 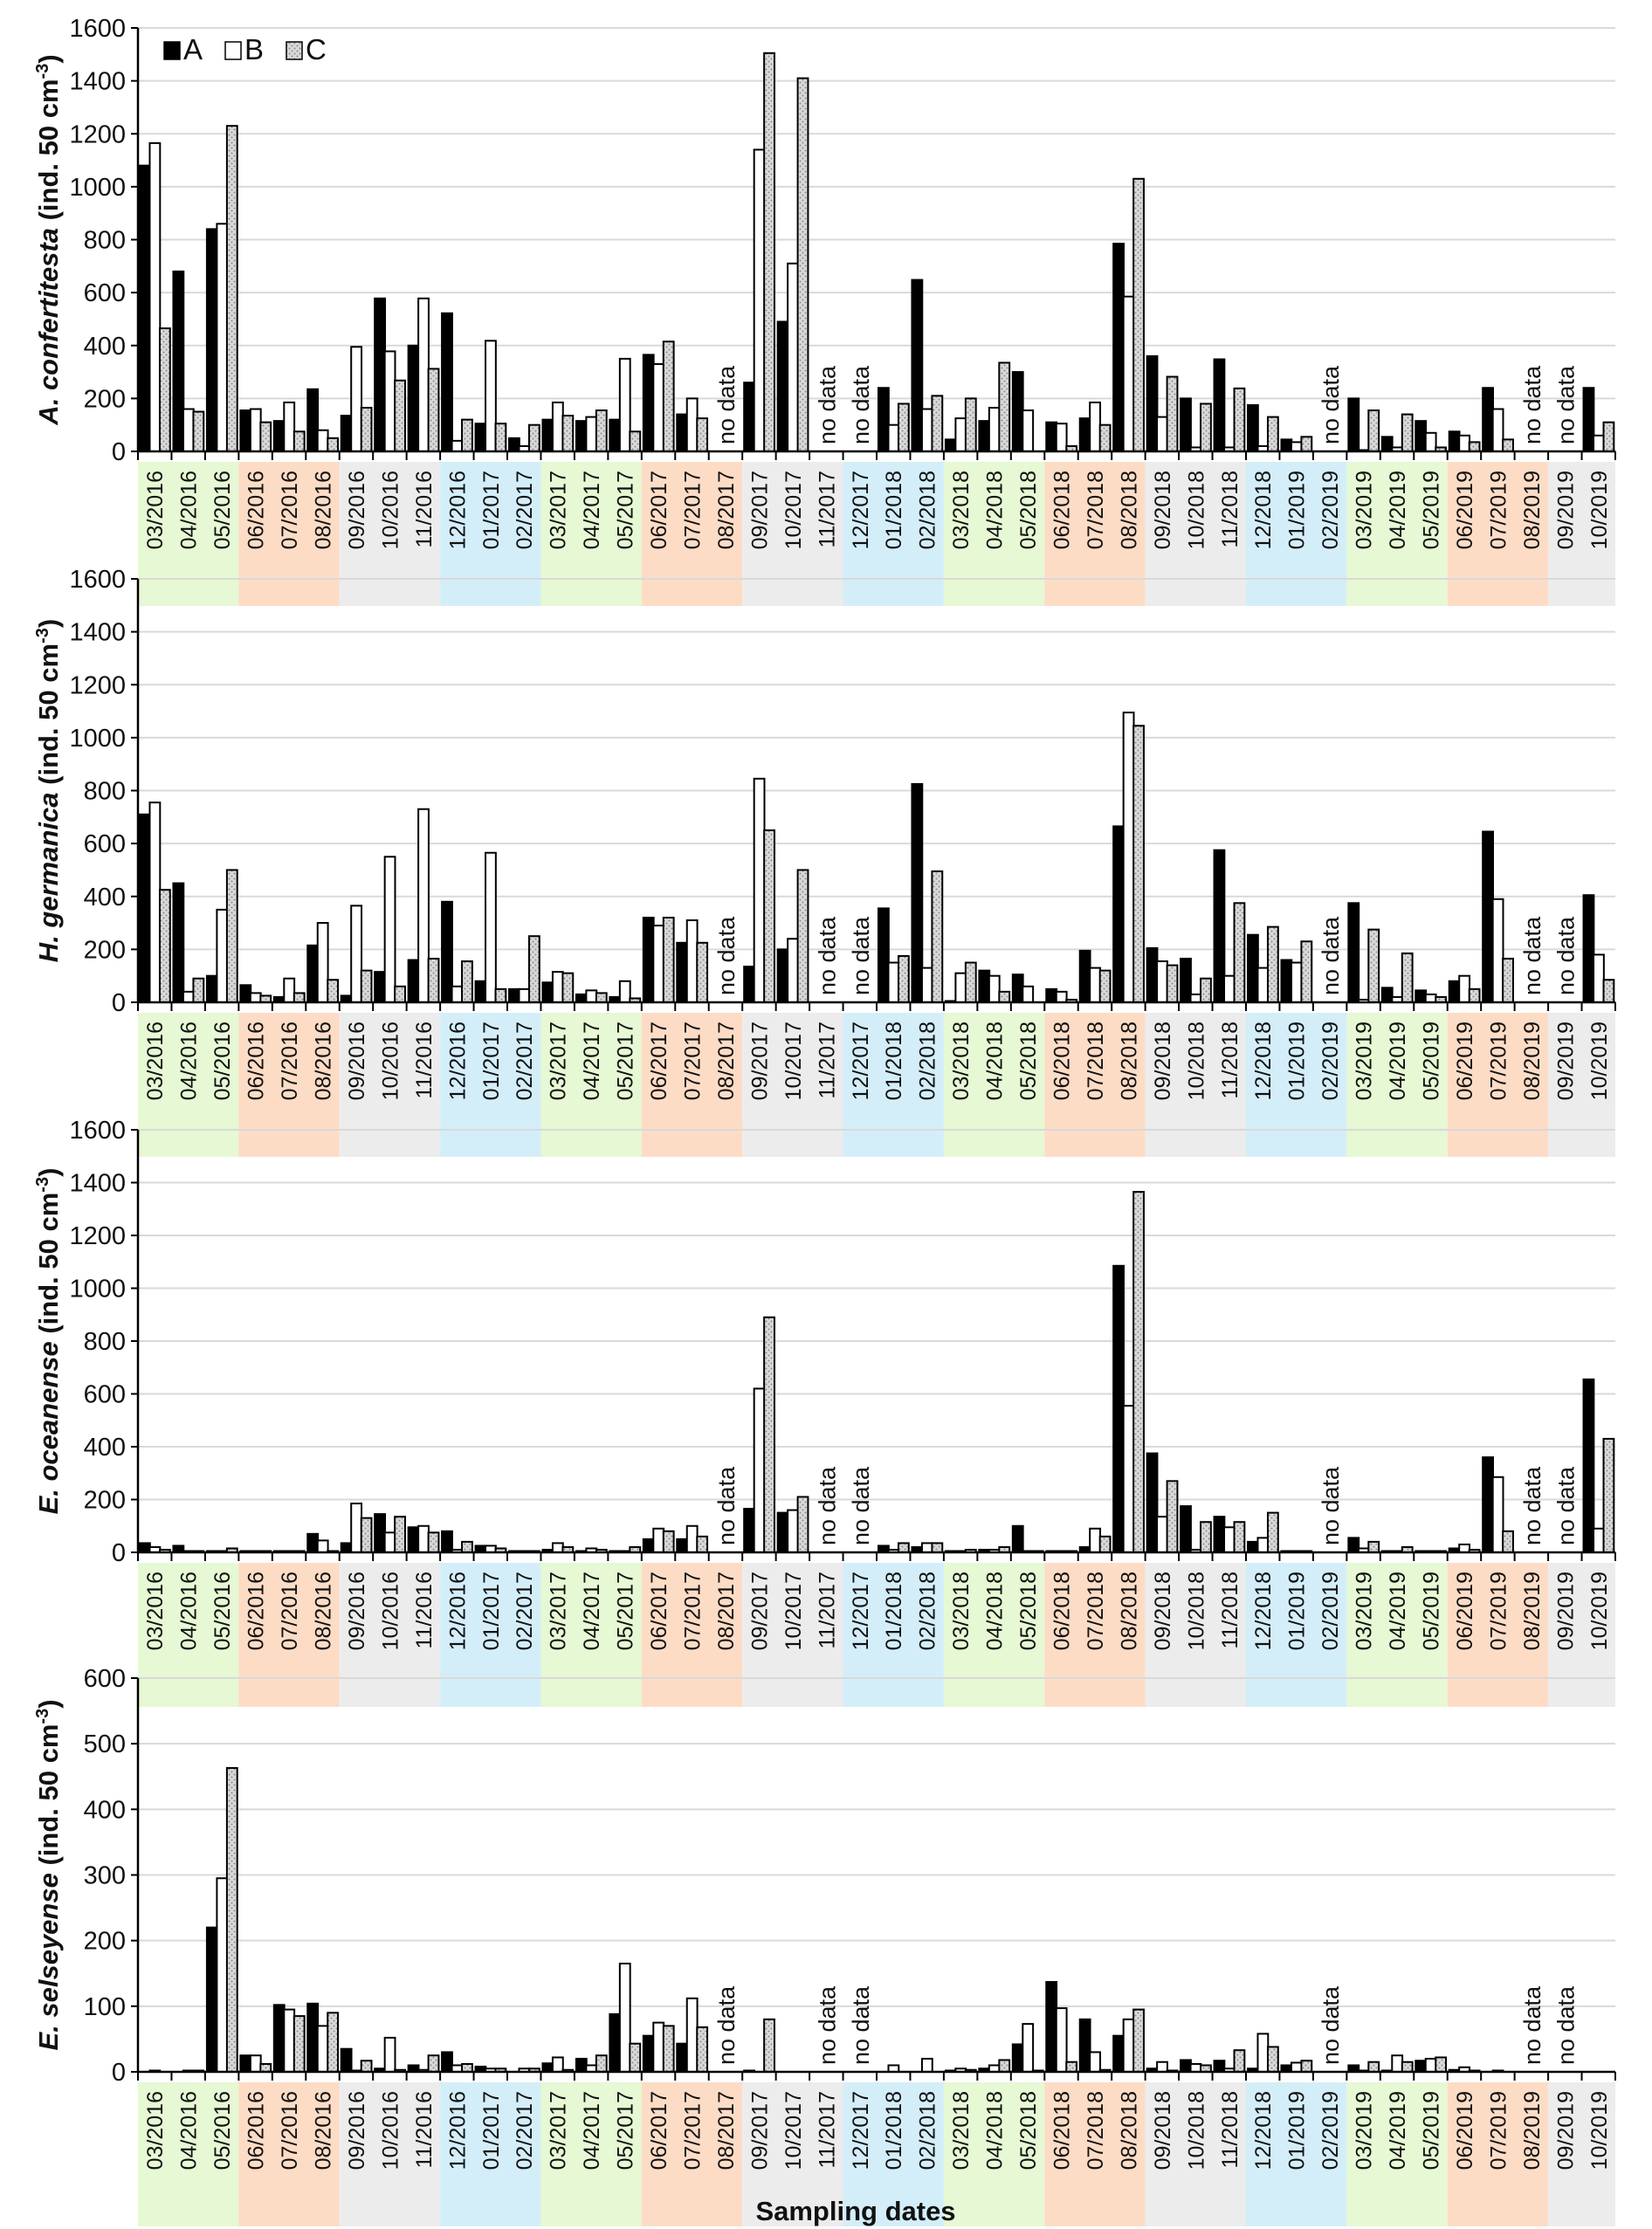 What do you see at coordinates (105, 792) in the screenshot?
I see `y-tick-label: 800` at bounding box center [105, 792].